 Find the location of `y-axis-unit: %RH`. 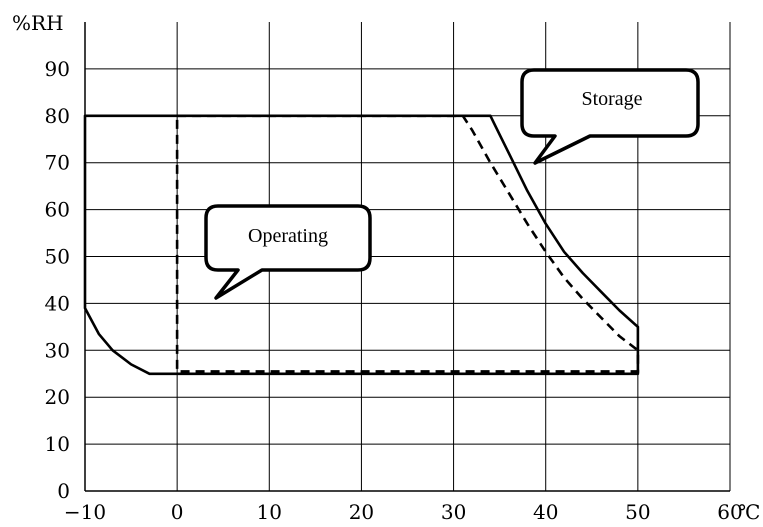

y-axis-unit: %RH is located at coordinates (38, 23).